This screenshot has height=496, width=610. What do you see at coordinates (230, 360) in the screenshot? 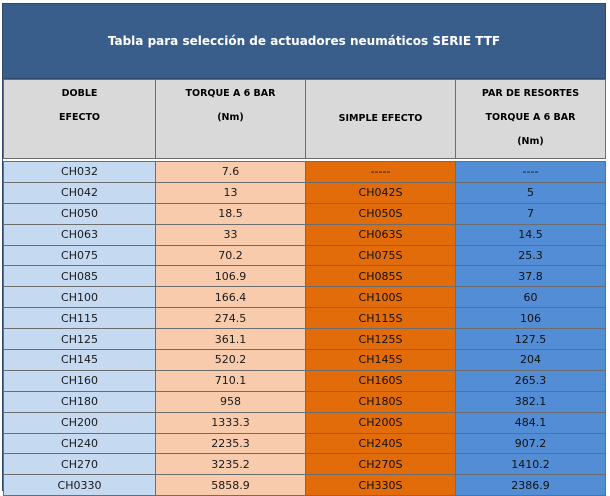
I see `cell-torque: 520.2` at bounding box center [230, 360].